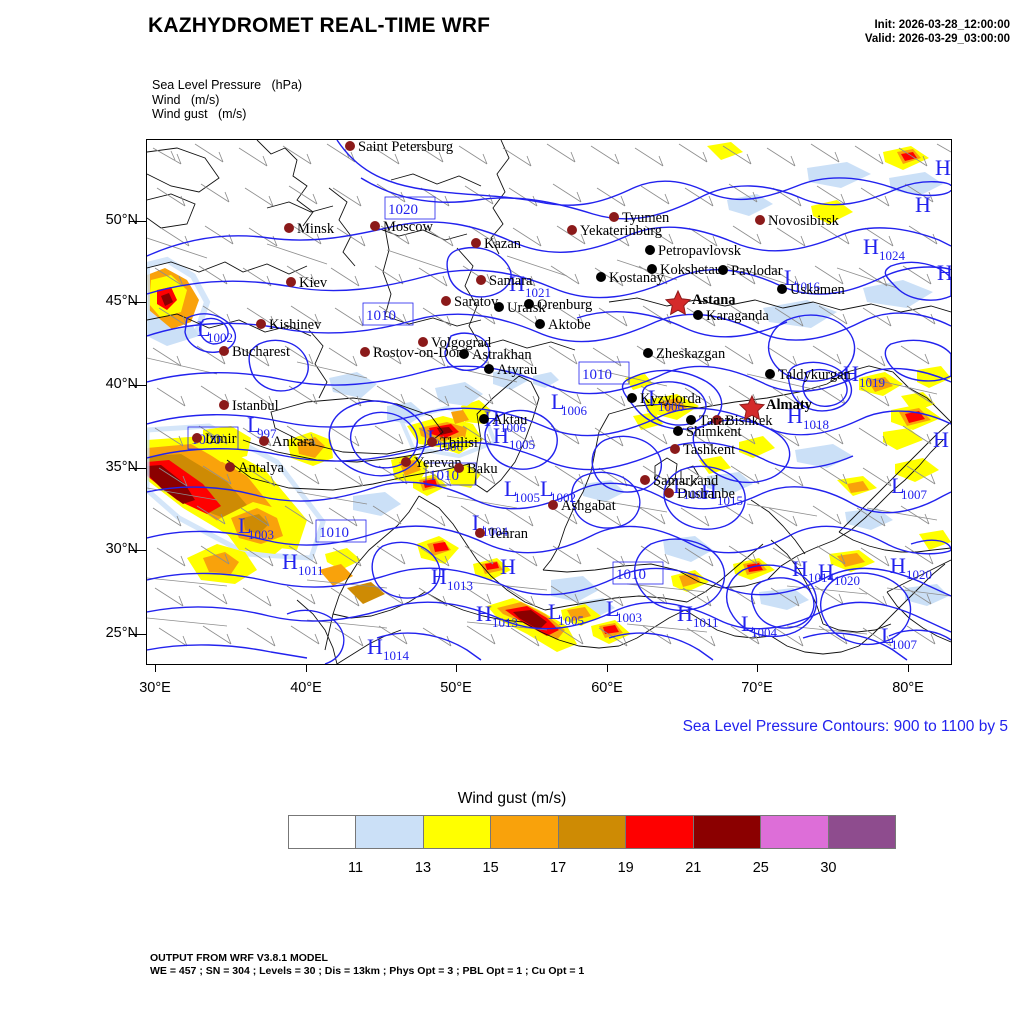  What do you see at coordinates (431, 463) in the screenshot?
I see `city-marker: Yerevan` at bounding box center [431, 463].